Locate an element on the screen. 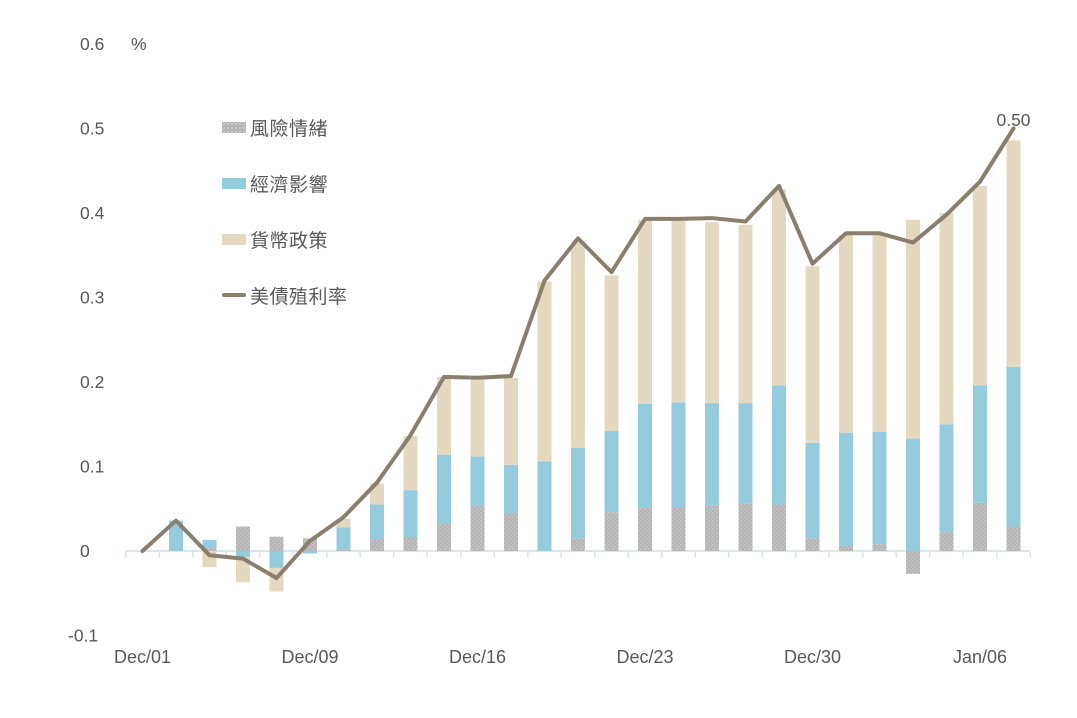  legend-label-risk: 風險情緒 is located at coordinates (289, 129).